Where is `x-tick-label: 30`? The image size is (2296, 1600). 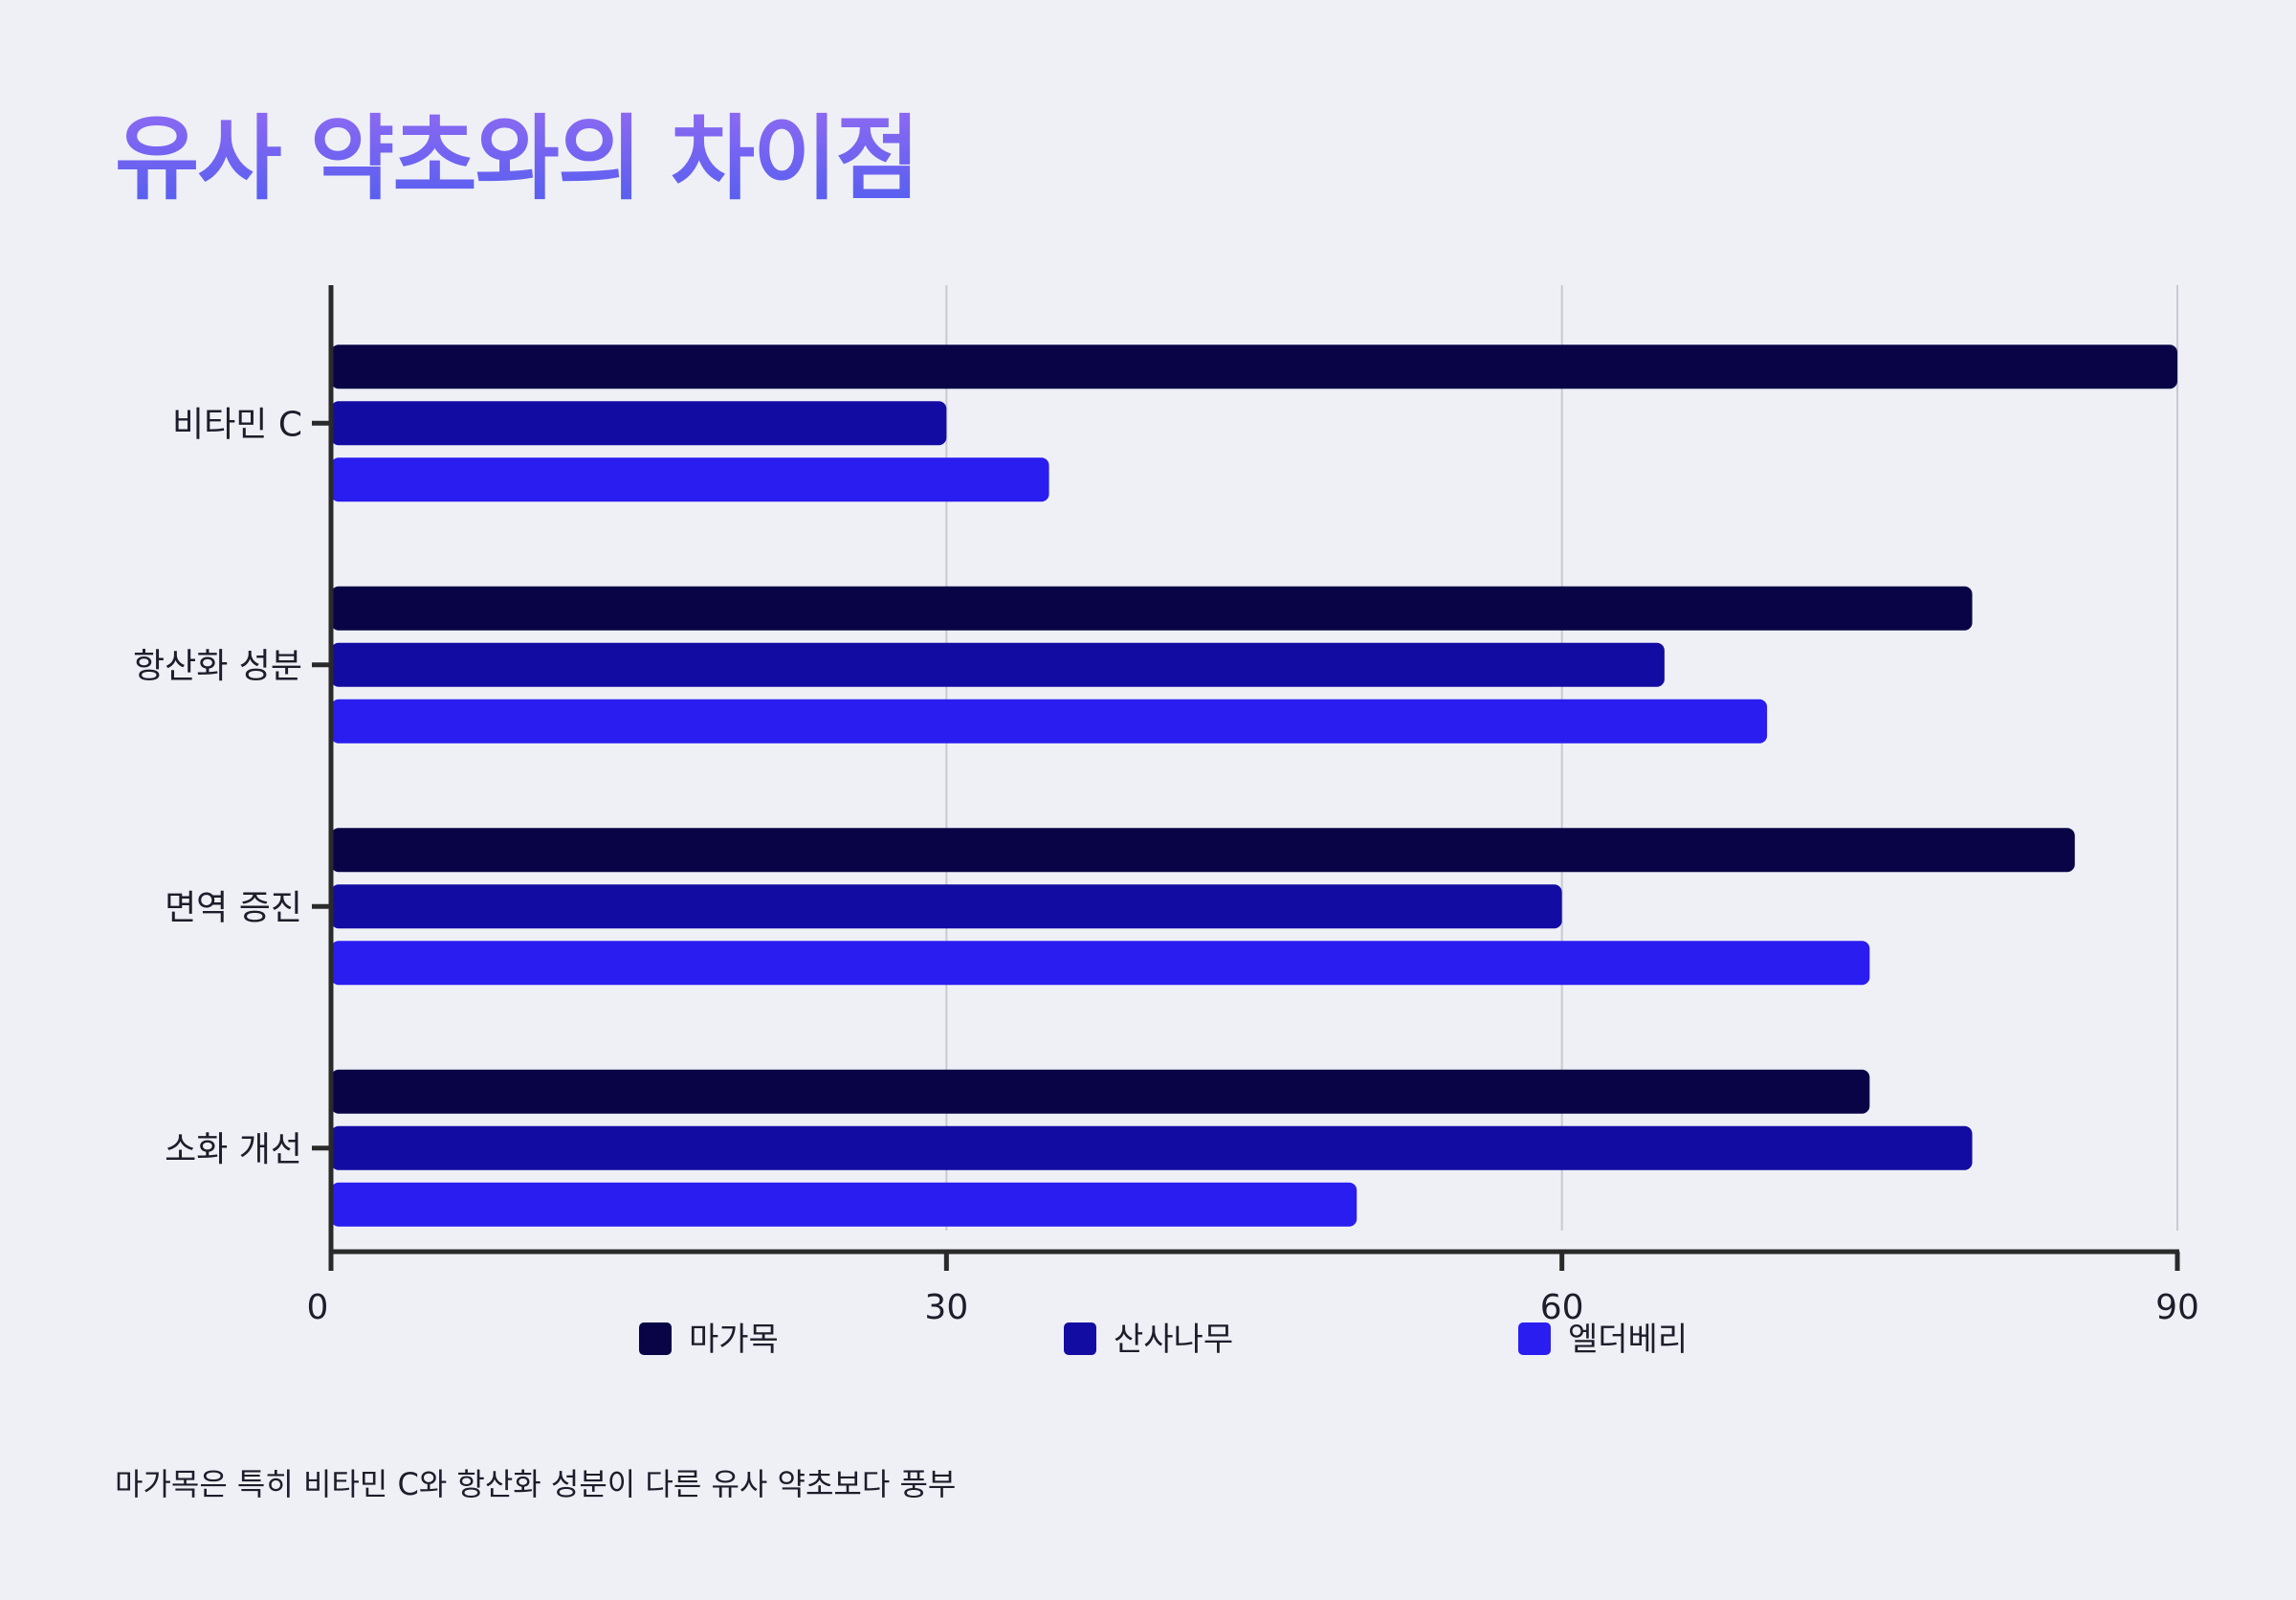
x-tick-label: 30 is located at coordinates (946, 1307).